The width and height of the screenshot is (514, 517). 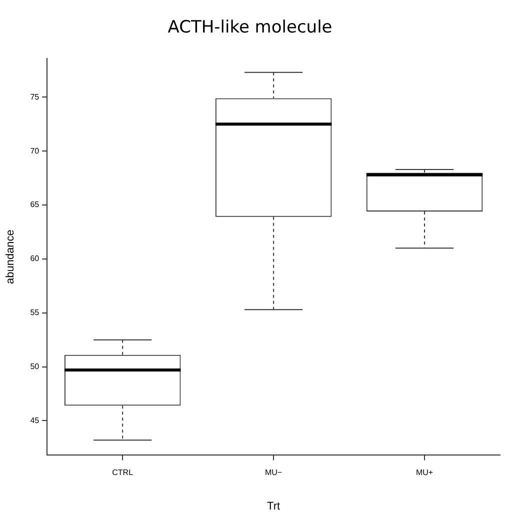 I want to click on y-tick-label: 65, so click(x=35, y=205).